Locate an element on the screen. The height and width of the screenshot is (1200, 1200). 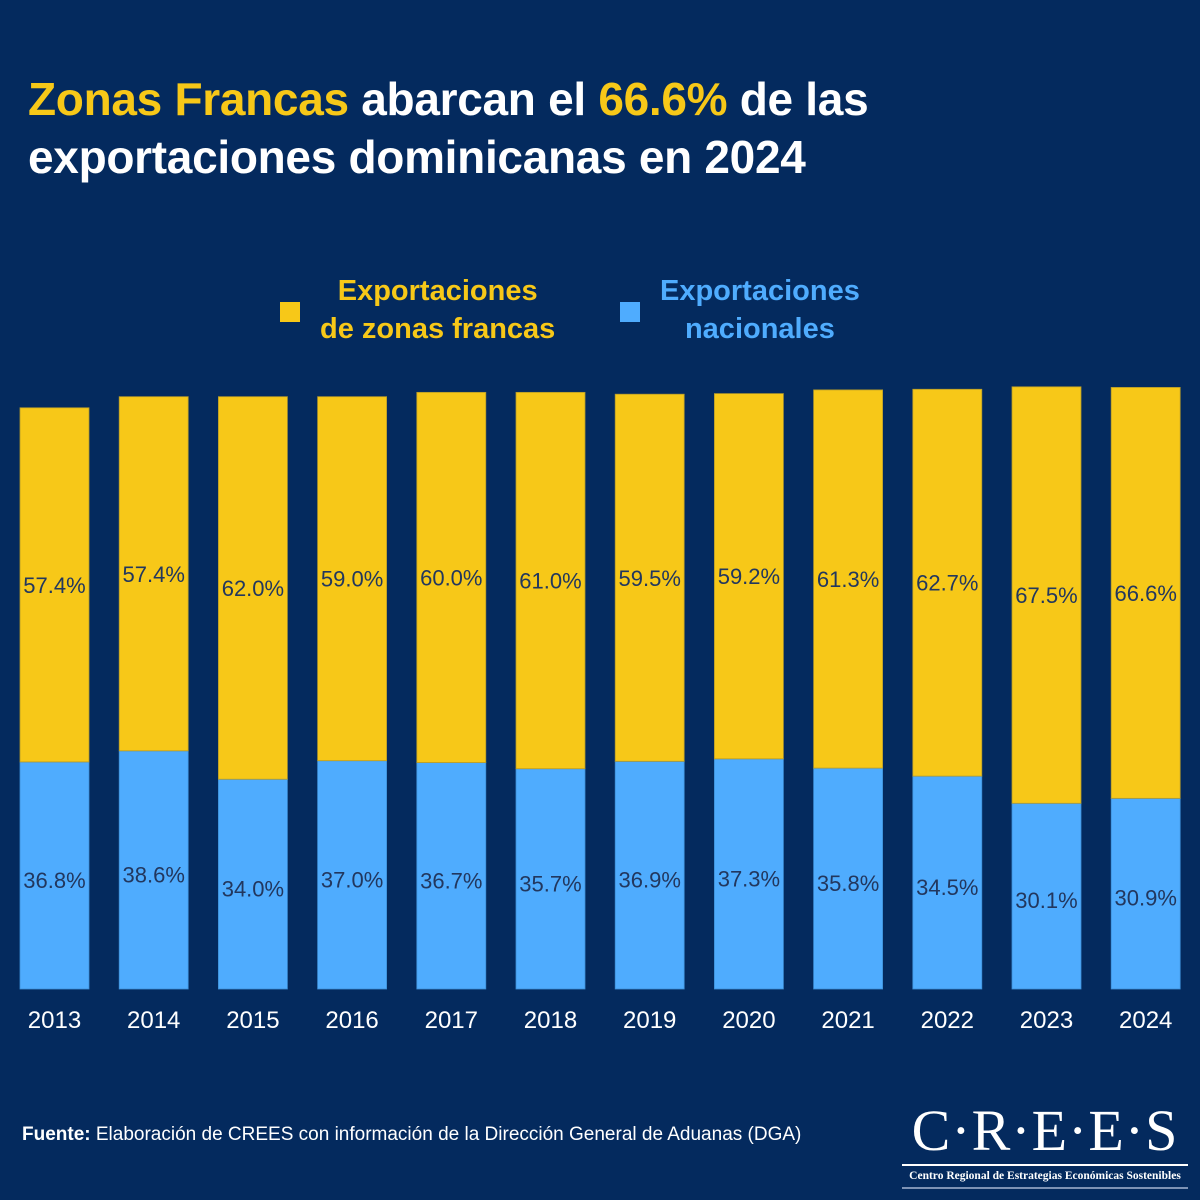
bar-segment-zonas-francas-2020 is located at coordinates (749, 576).